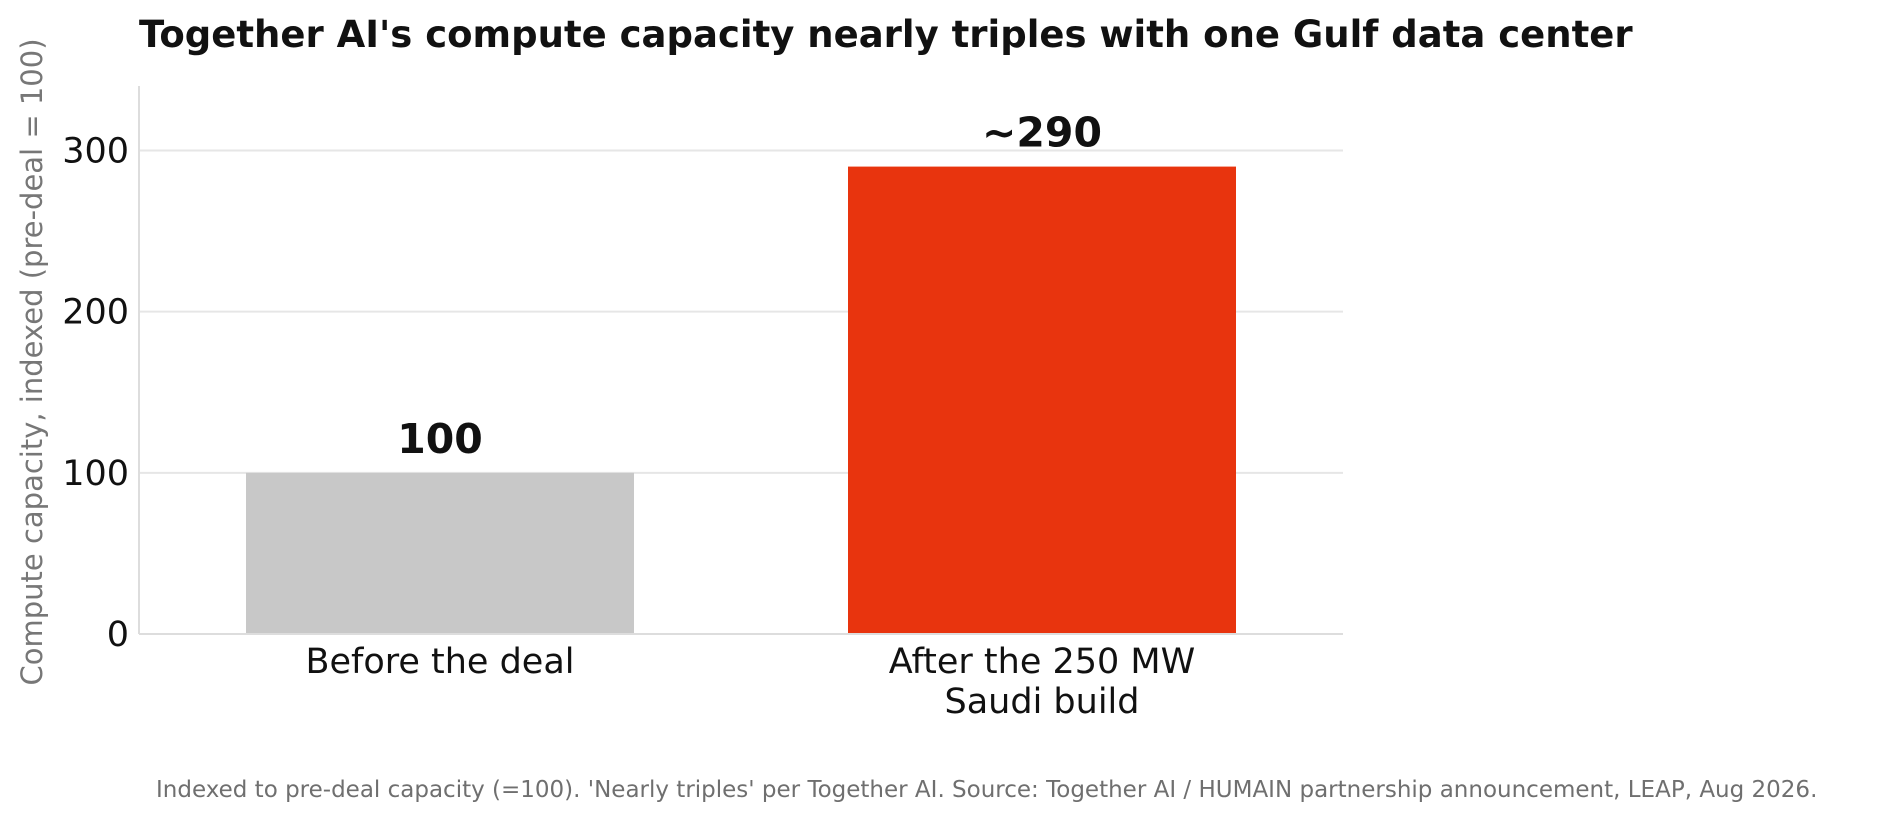 The image size is (1882, 821). What do you see at coordinates (1042, 682) in the screenshot?
I see `category-label: After the 250 MW Saudi build` at bounding box center [1042, 682].